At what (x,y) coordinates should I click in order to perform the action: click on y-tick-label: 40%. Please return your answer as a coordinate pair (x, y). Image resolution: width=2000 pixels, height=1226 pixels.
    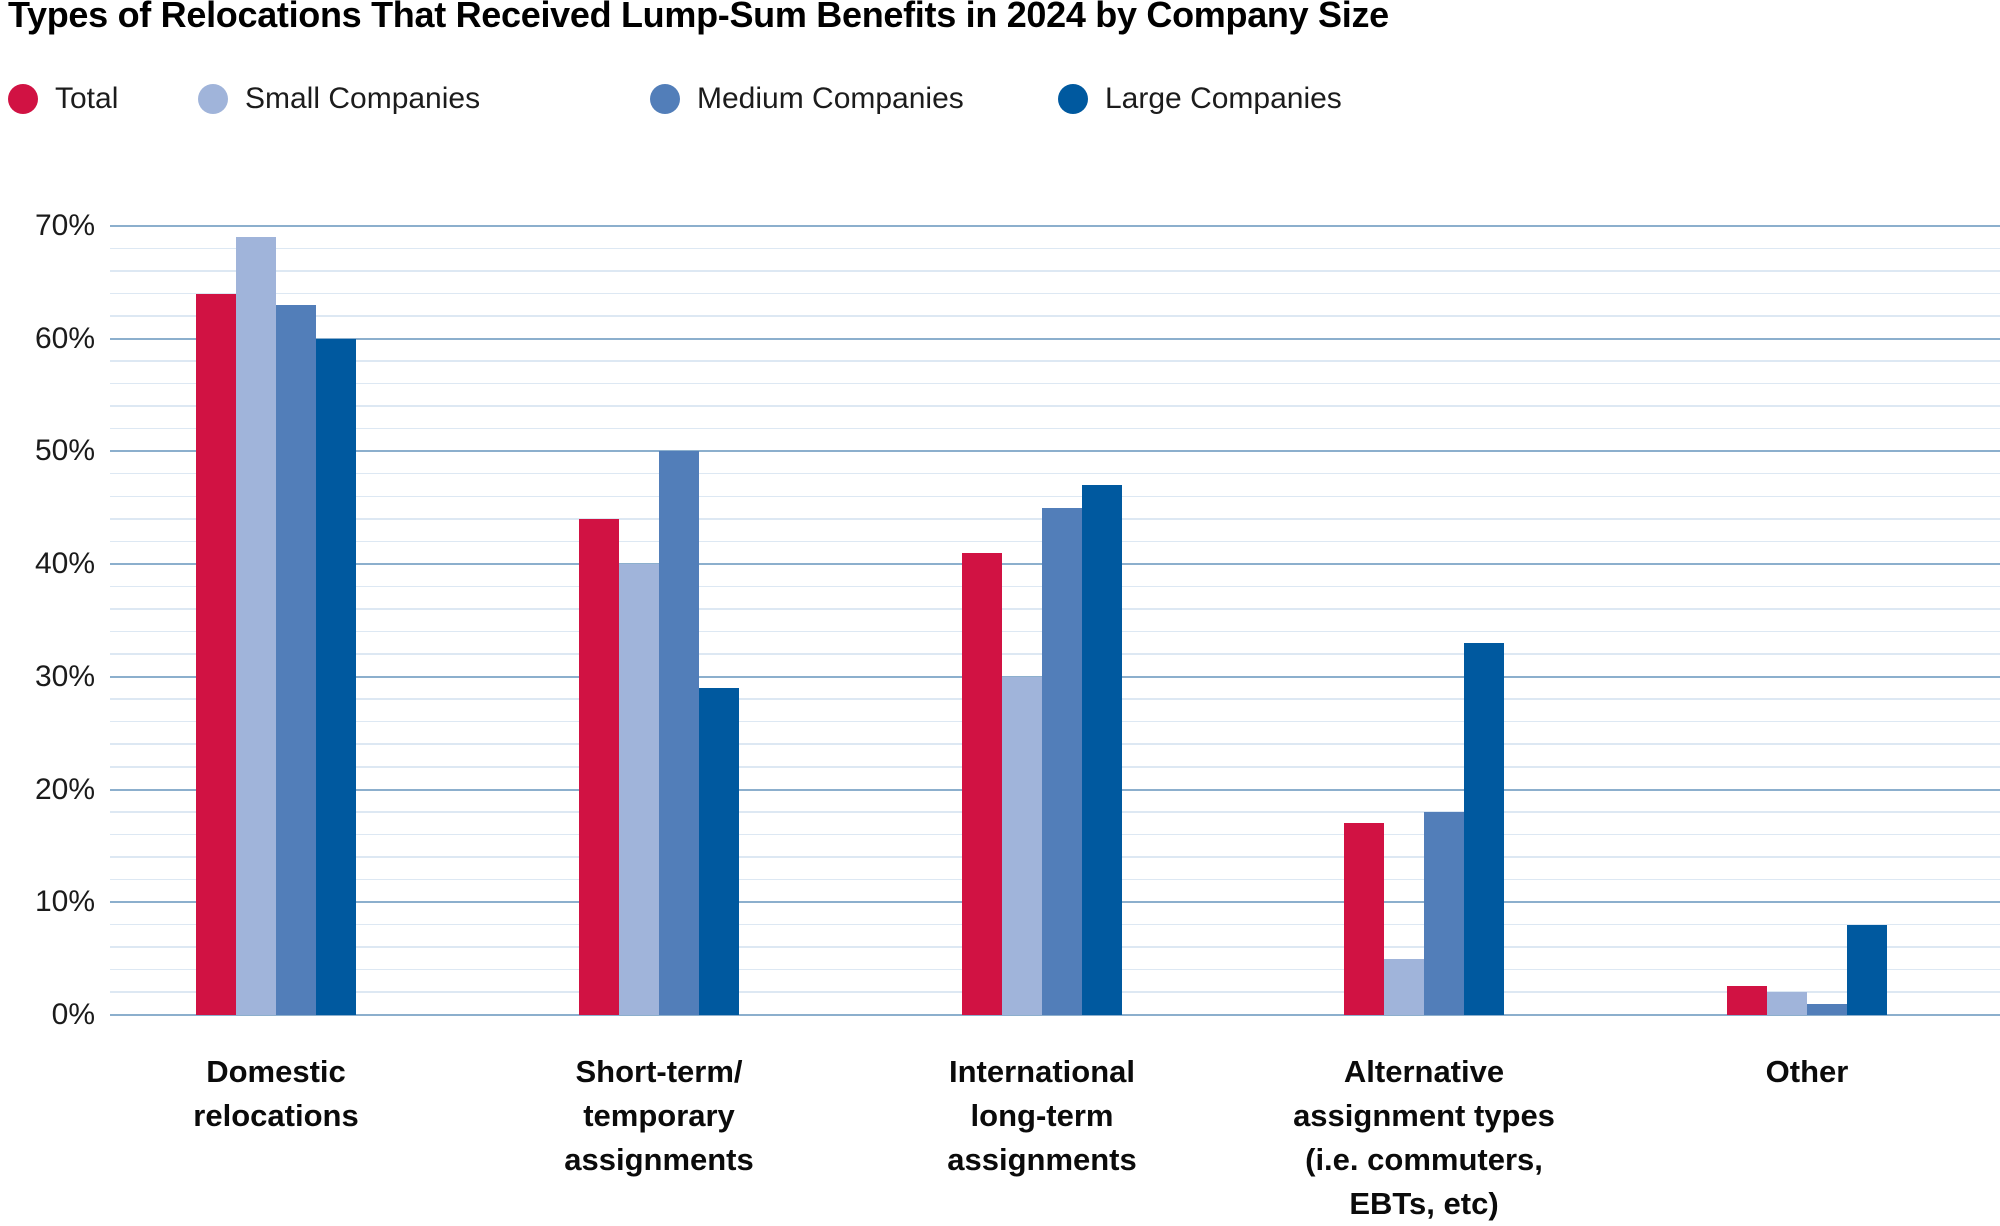
    Looking at the image, I should click on (64, 564).